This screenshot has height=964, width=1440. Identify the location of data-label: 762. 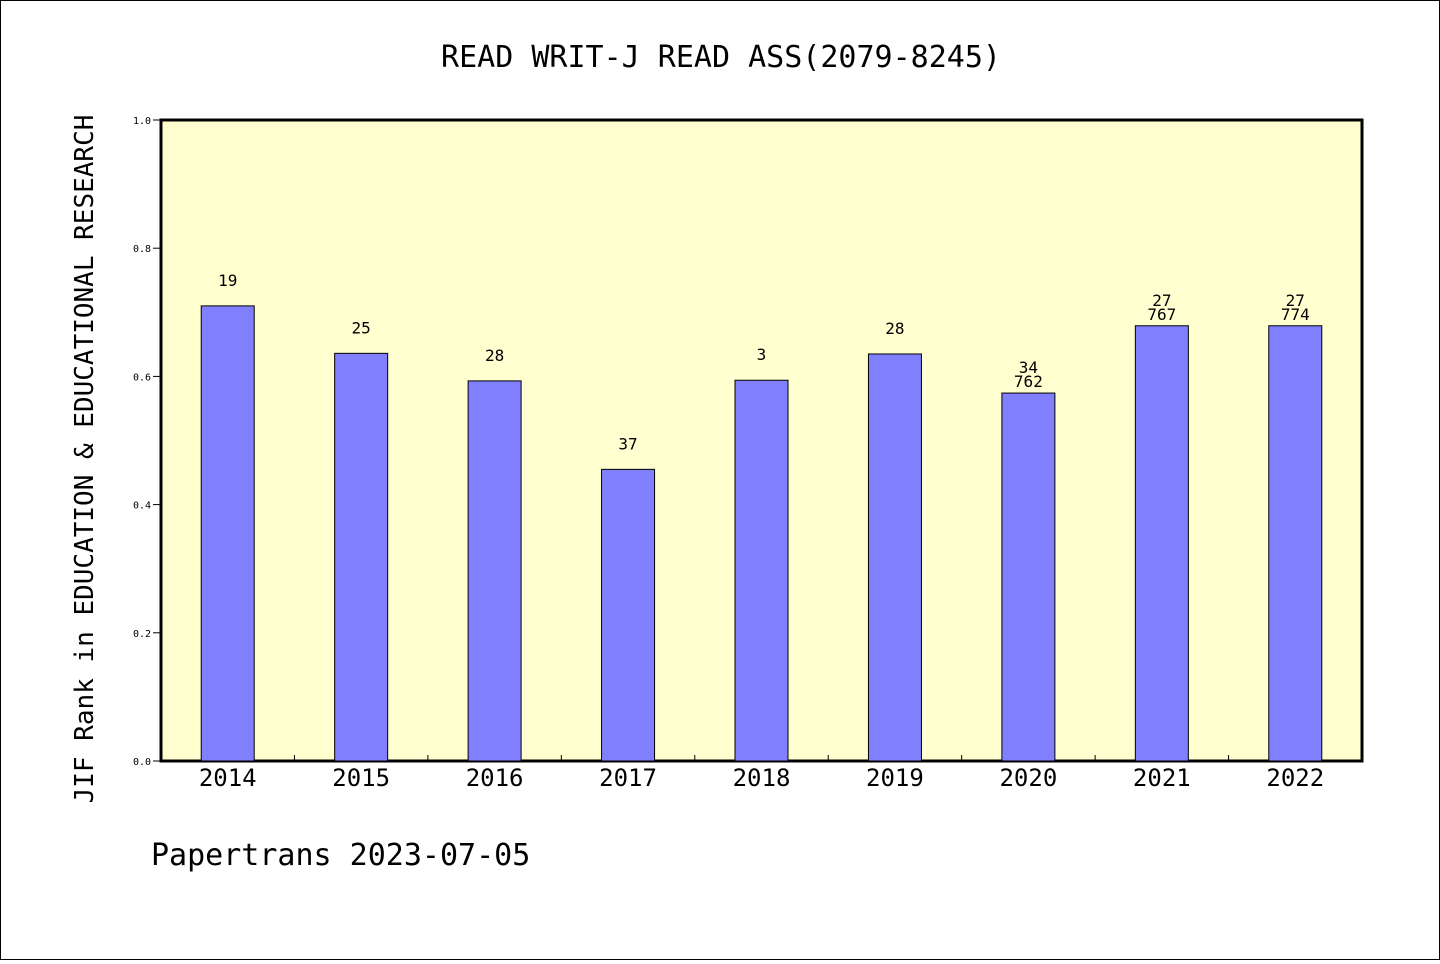
(1028, 381).